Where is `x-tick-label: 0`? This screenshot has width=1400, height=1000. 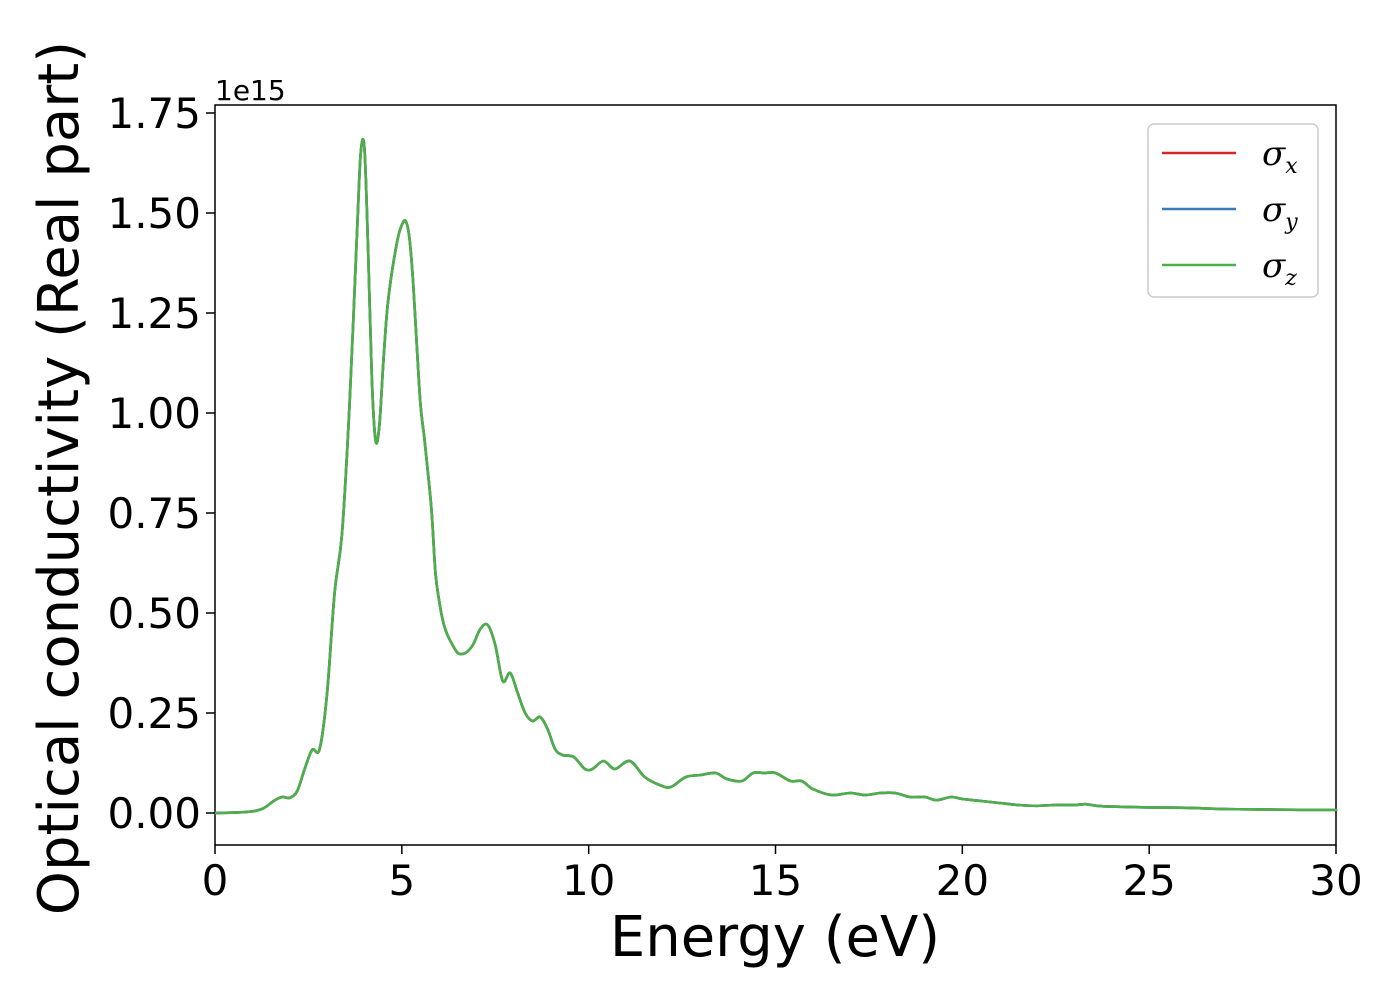
x-tick-label: 0 is located at coordinates (215, 880).